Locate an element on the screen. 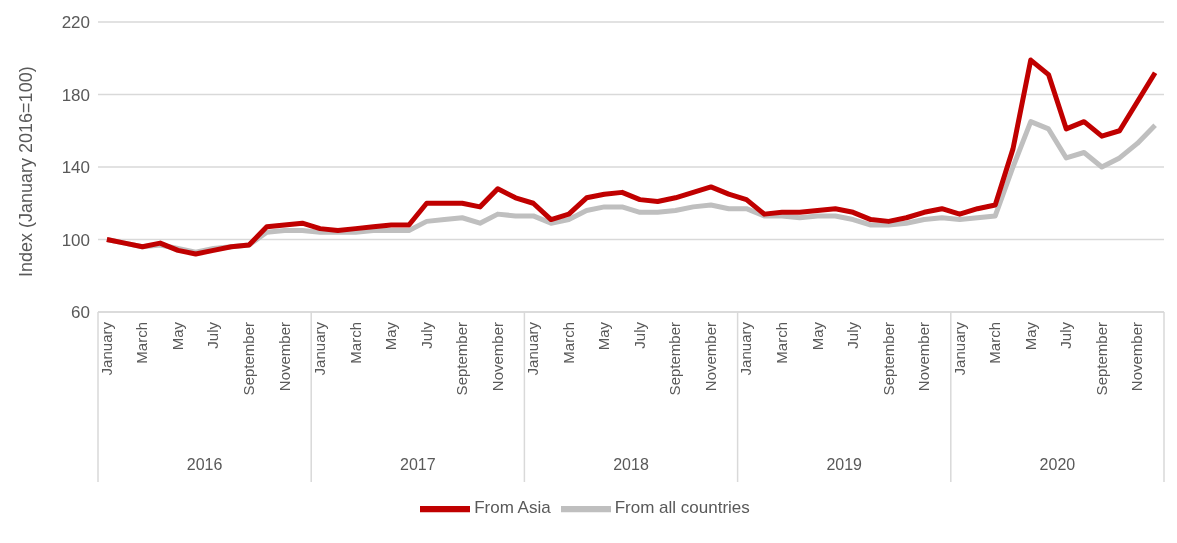  text: 2019 is located at coordinates (844, 464).